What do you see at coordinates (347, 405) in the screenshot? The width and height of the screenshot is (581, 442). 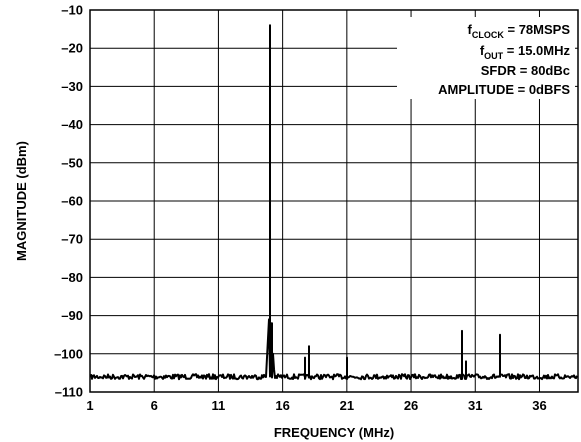 I see `x-tick-label: 21` at bounding box center [347, 405].